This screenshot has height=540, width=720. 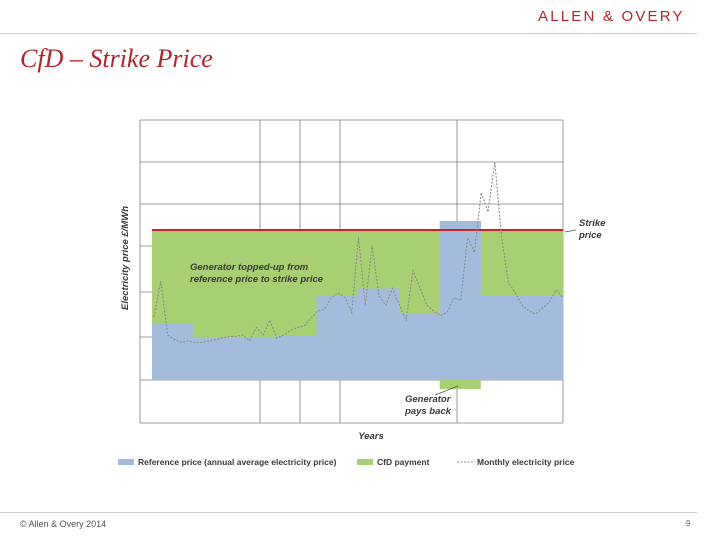 I want to click on legend-label-cfd: CfD payment, so click(x=403, y=462).